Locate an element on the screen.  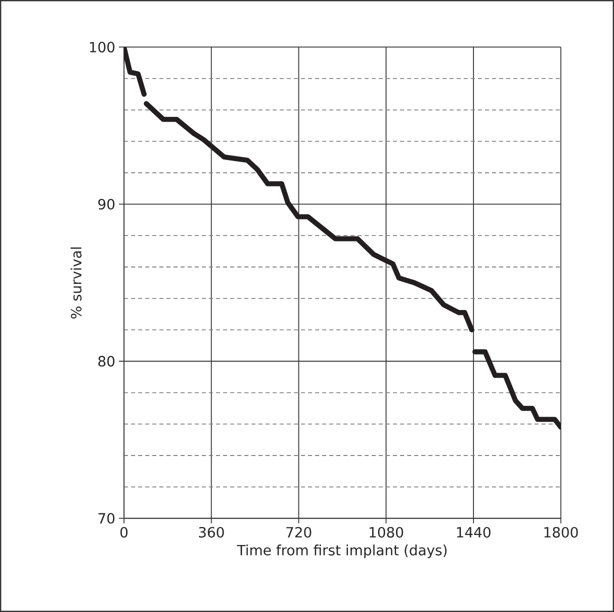
y-tick-label: 70 is located at coordinates (106, 518).